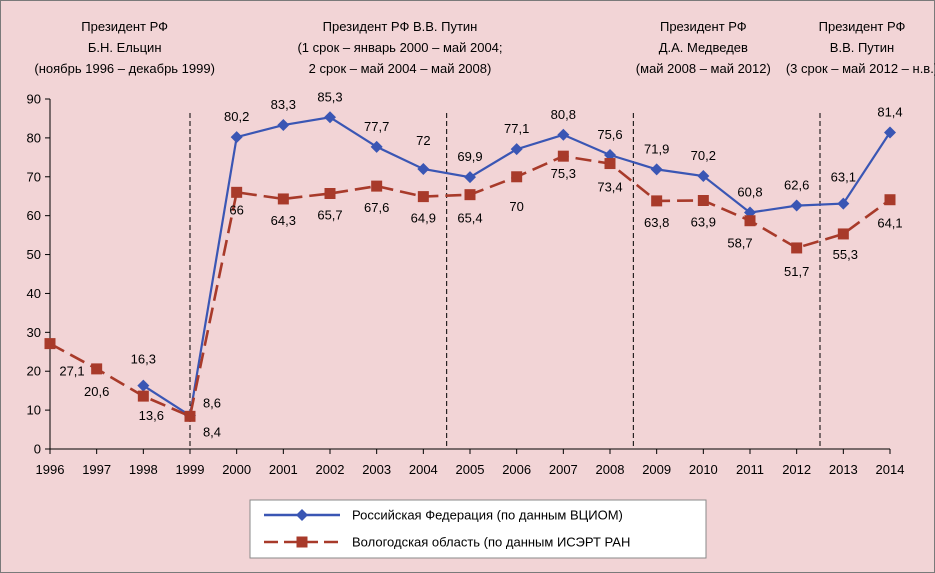 This screenshot has width=935, height=573. What do you see at coordinates (889, 223) in the screenshot?
I see `label-vo: 64,1` at bounding box center [889, 223].